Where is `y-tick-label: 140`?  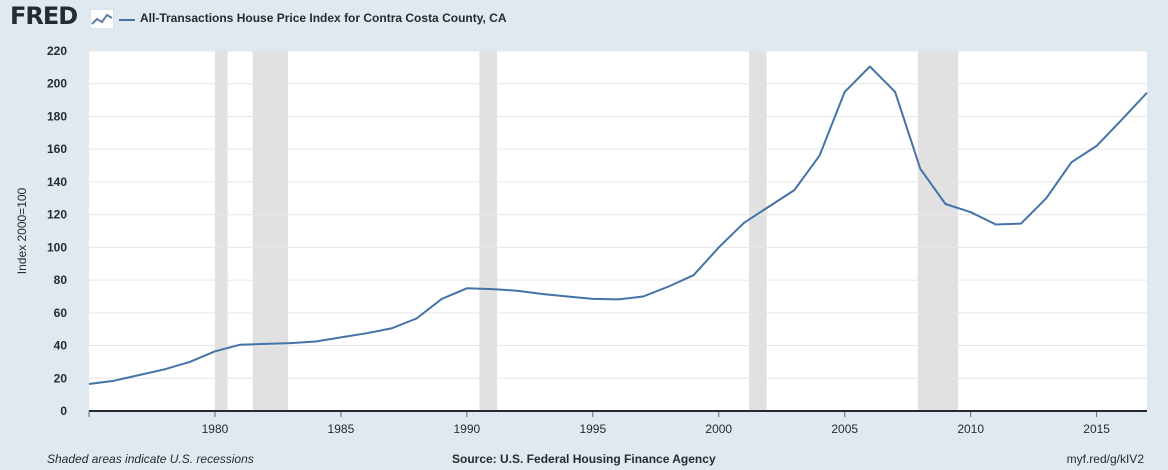
y-tick-label: 140 is located at coordinates (57, 182).